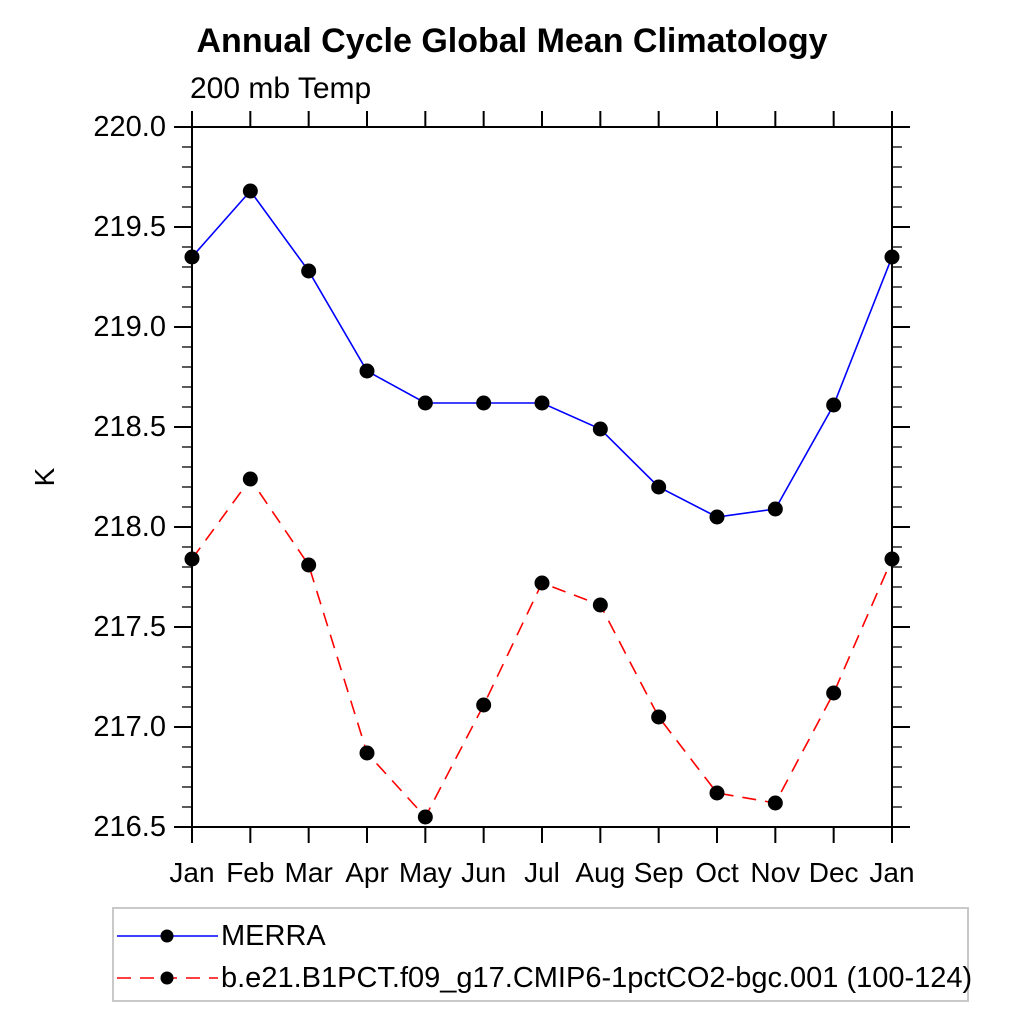 This screenshot has height=1024, width=1024. What do you see at coordinates (775, 872) in the screenshot?
I see `x-tick-label: Nov` at bounding box center [775, 872].